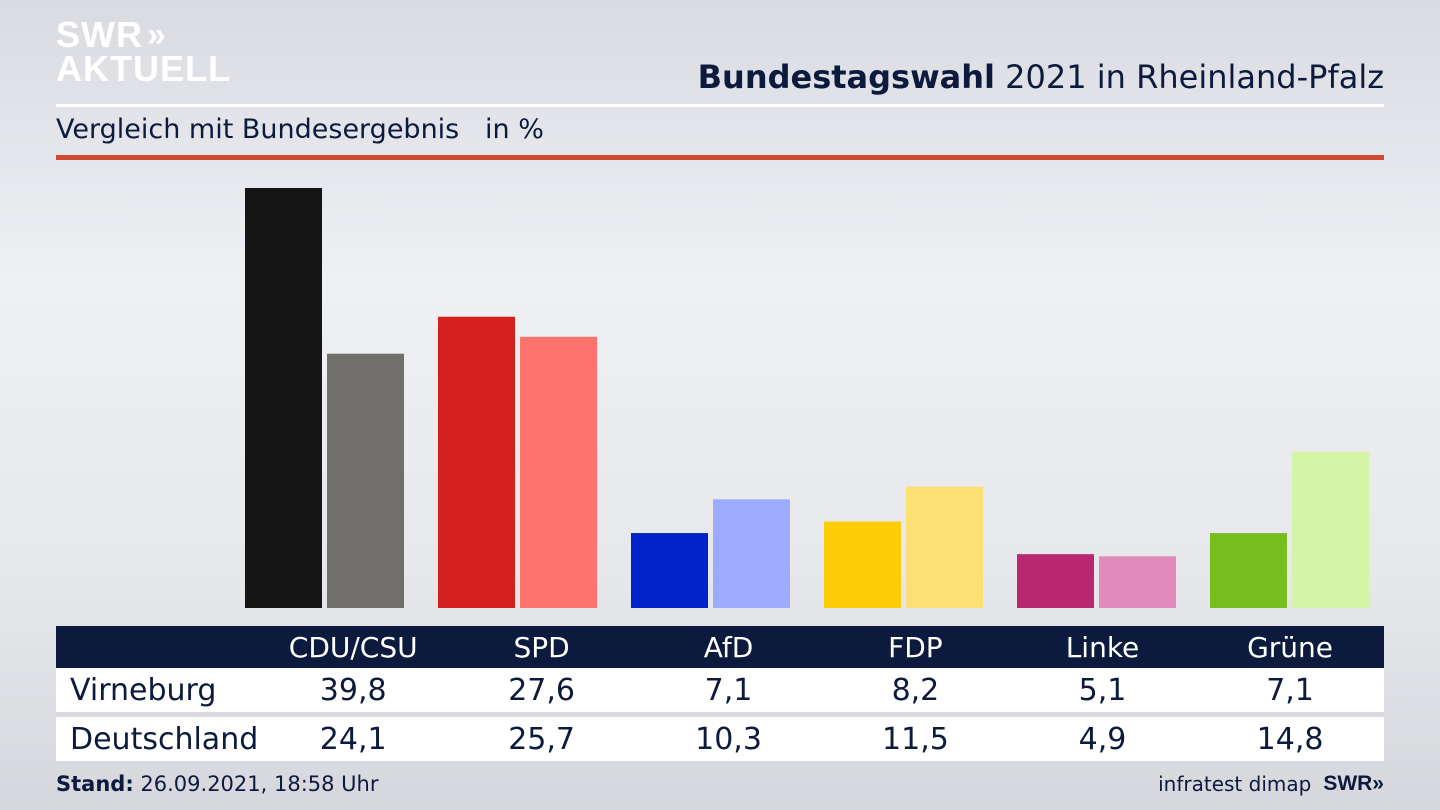 The width and height of the screenshot is (1440, 810). Describe the element at coordinates (1102, 647) in the screenshot. I see `party-header: Linke` at that location.